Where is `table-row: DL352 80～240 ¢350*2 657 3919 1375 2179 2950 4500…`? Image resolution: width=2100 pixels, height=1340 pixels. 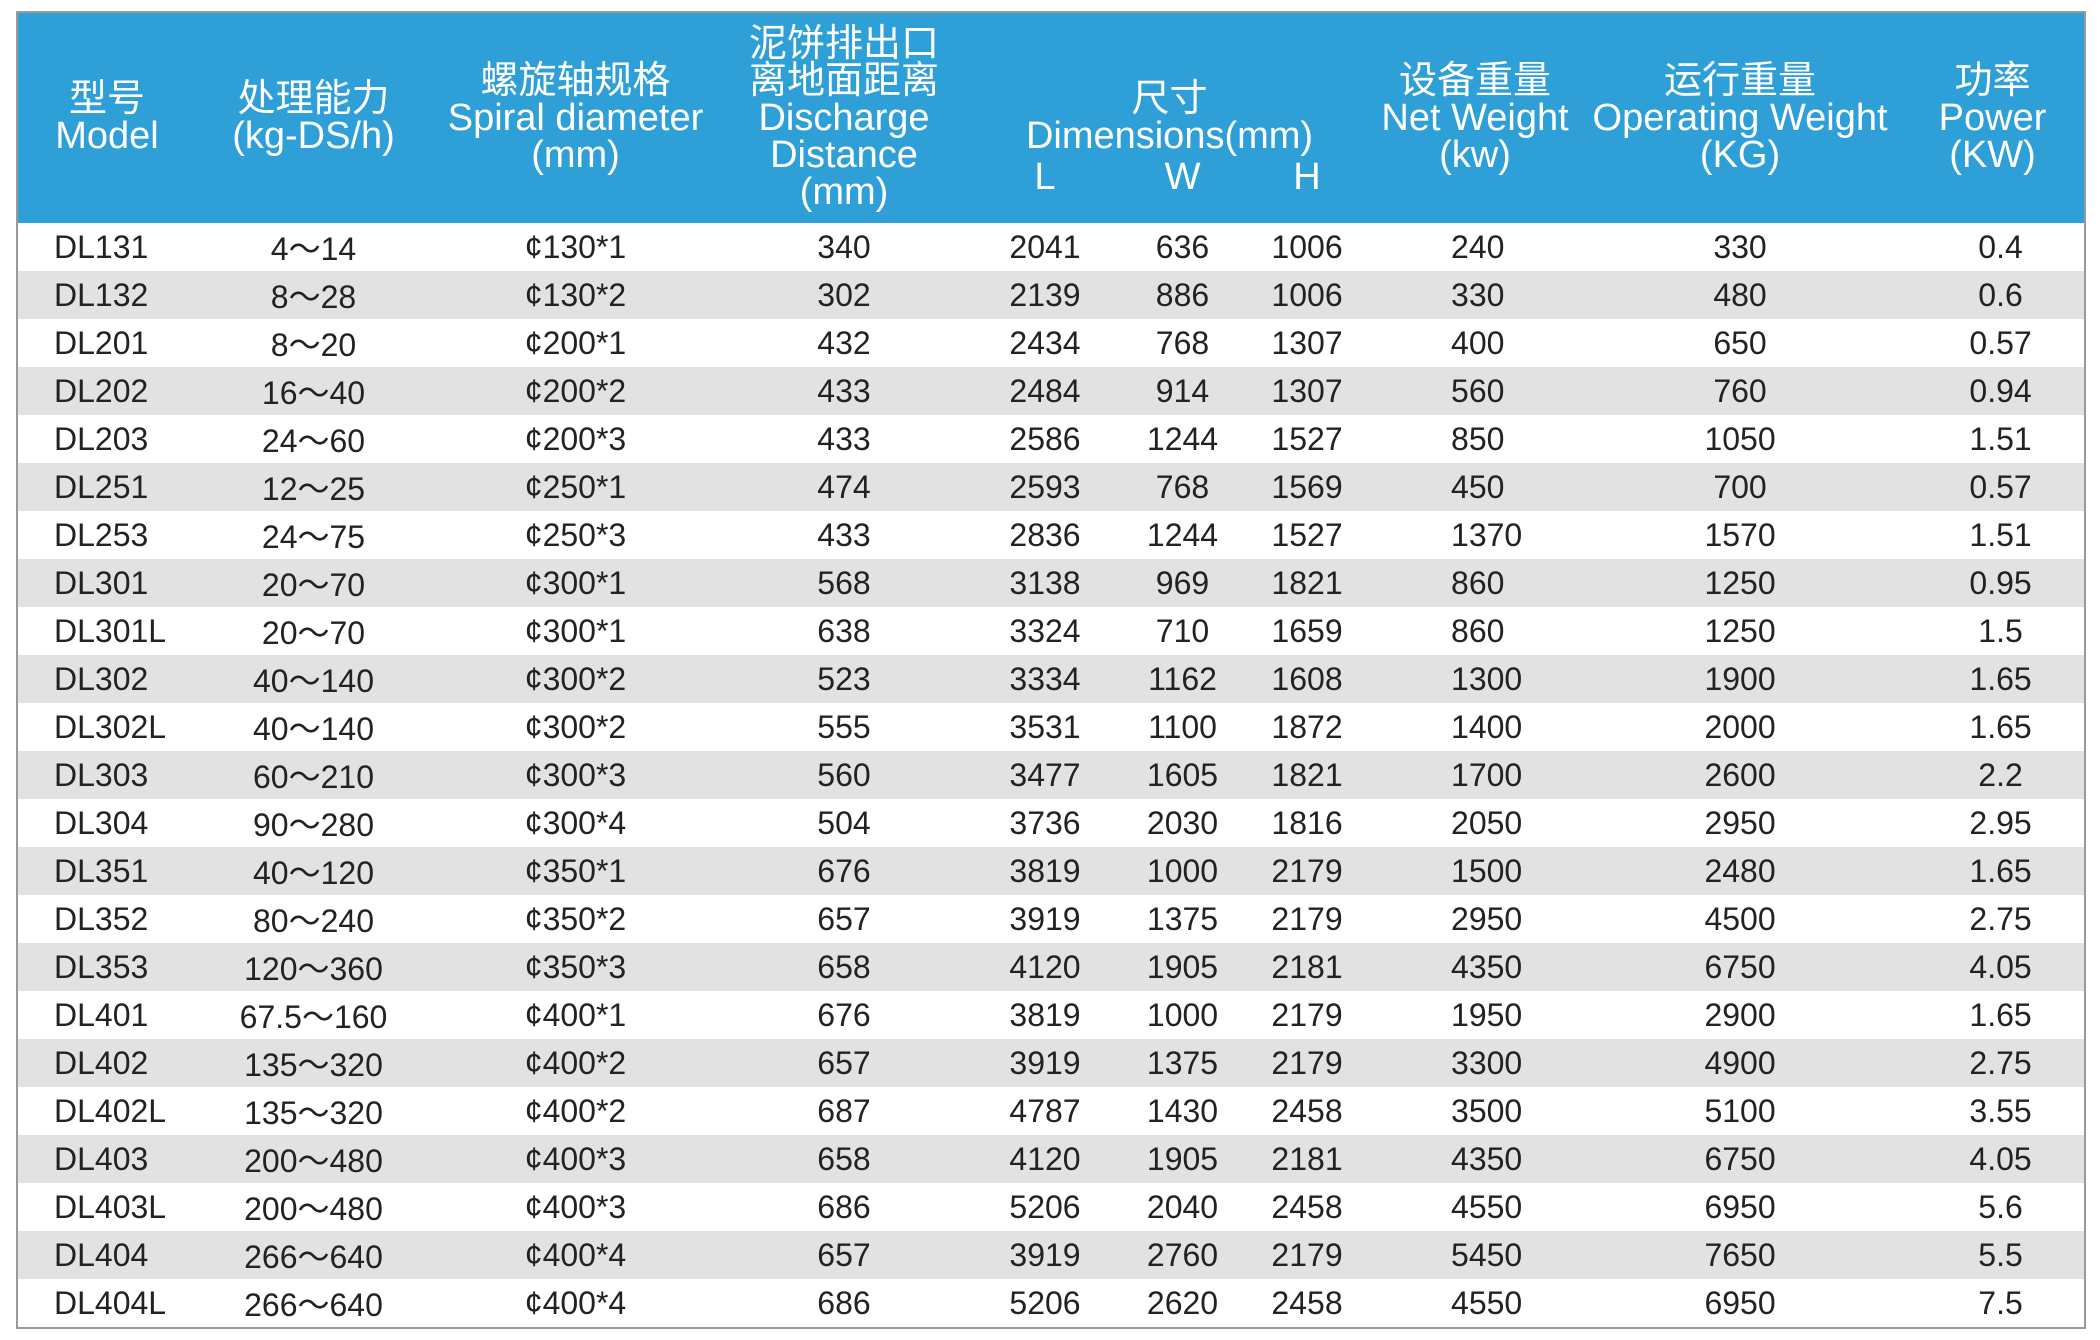 table-row: DL352 80～240 ¢350*2 657 3919 1375 2179 2950 4500… is located at coordinates (1051, 919).